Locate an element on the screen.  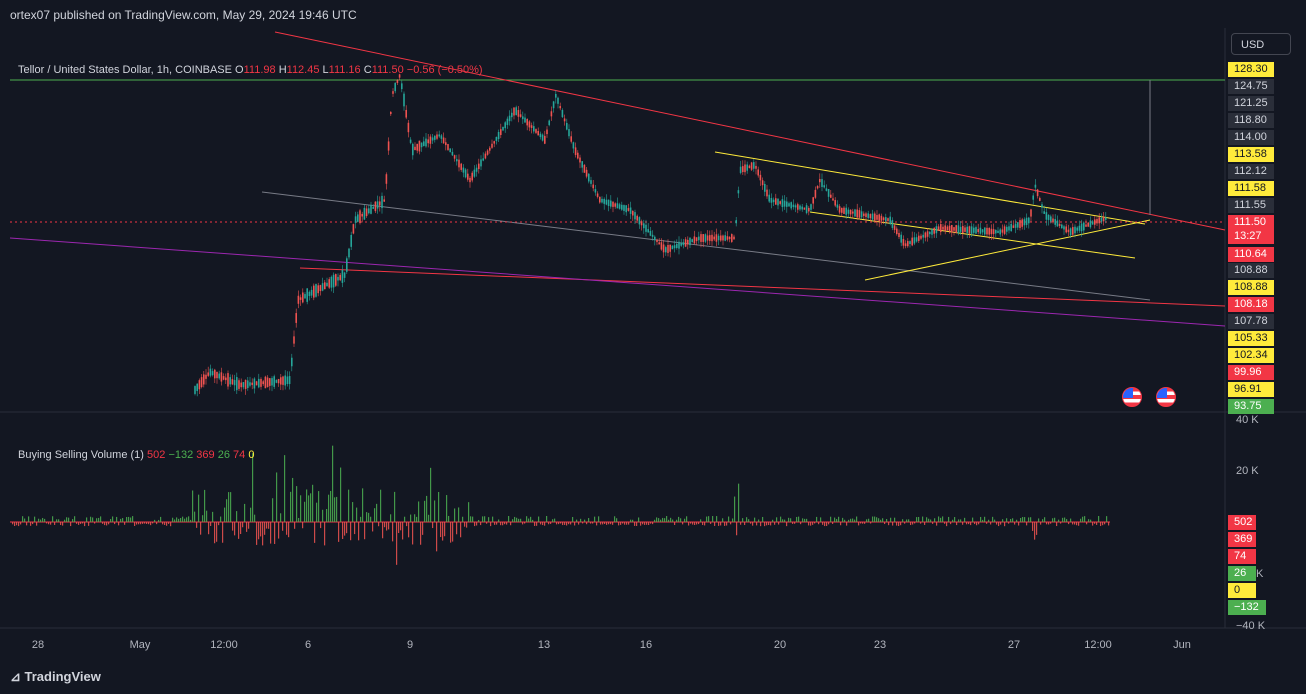
yellow-upper-wedge-line is located at coordinates (930, 188).